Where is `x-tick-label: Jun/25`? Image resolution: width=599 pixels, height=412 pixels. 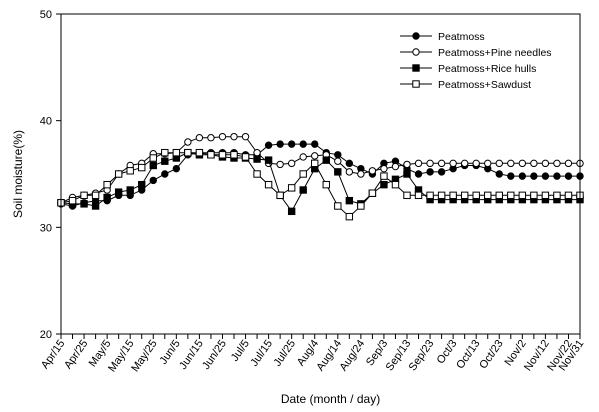
x-tick-label: Jun/25 is located at coordinates (214, 355).